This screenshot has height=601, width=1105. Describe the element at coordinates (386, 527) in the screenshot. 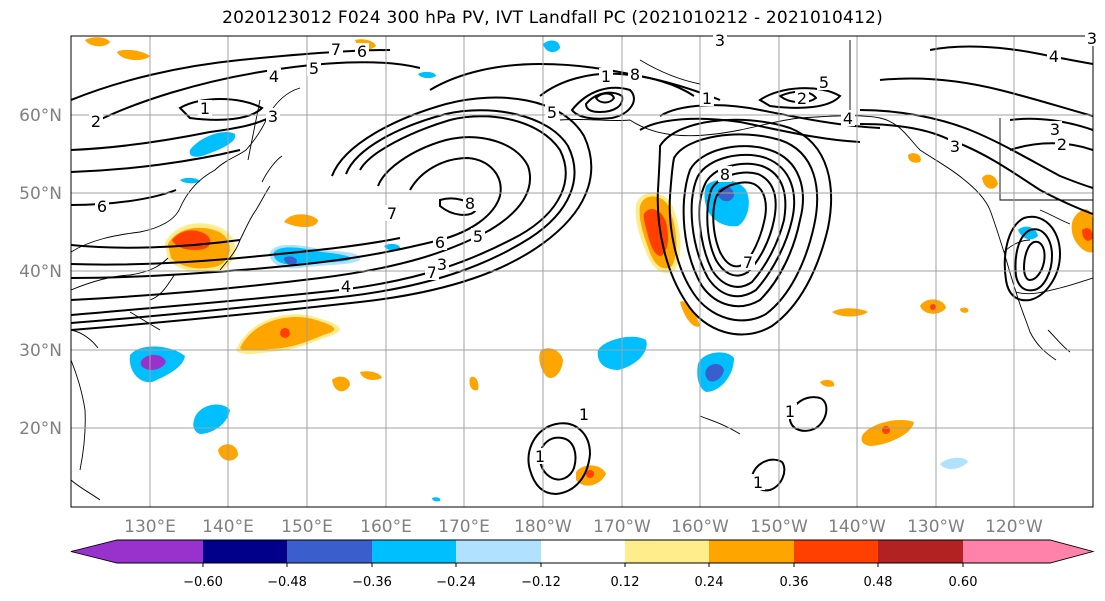

I see `lon-label: 160°E` at that location.